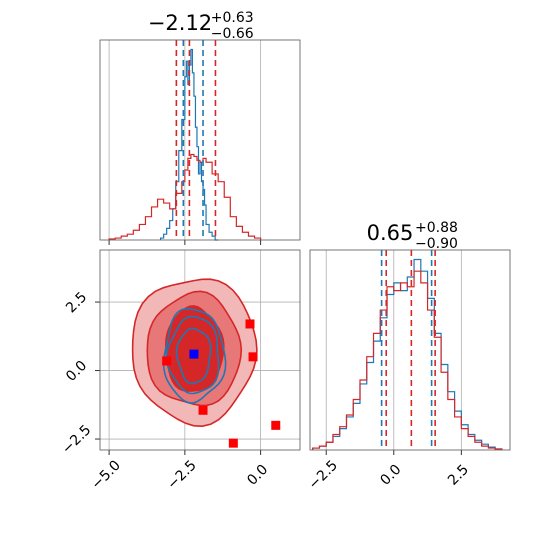 This screenshot has height=550, width=550. What do you see at coordinates (323, 474) in the screenshot?
I see `panel-bottom-right-xtick-label-0: −2.5` at bounding box center [323, 474].